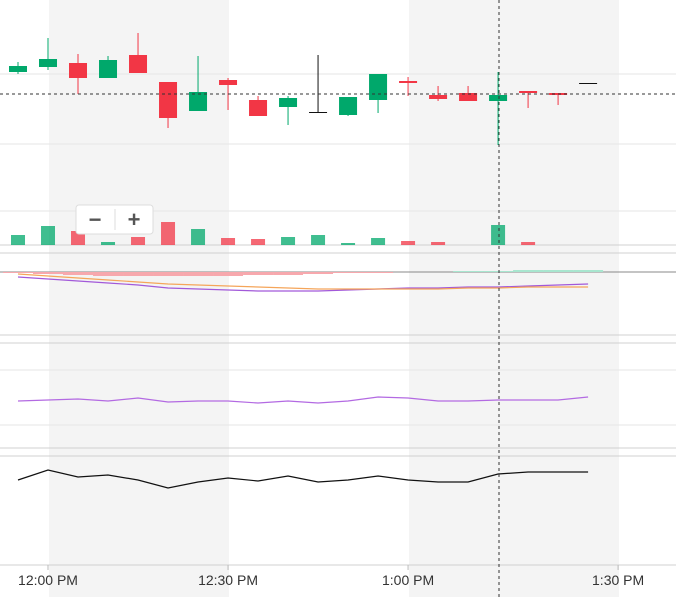 The width and height of the screenshot is (676, 597). What do you see at coordinates (228, 580) in the screenshot?
I see `x-tick-label: 12:30 PM` at bounding box center [228, 580].